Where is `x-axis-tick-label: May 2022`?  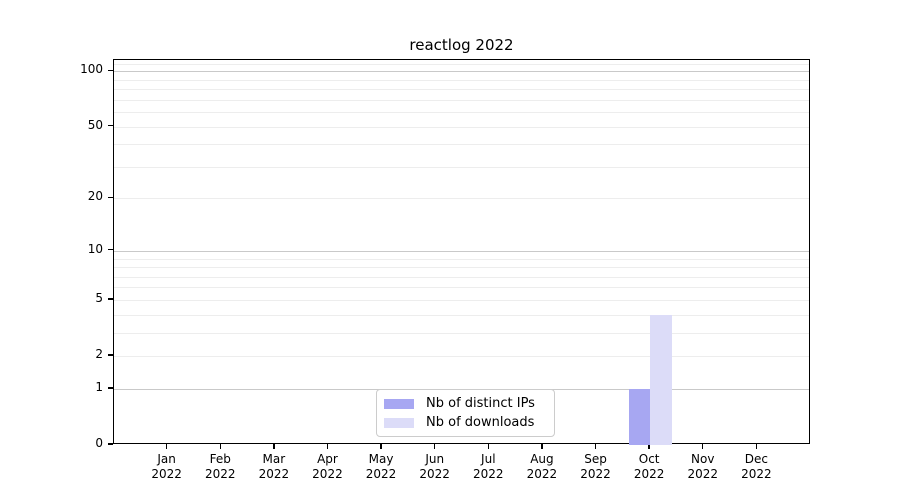
x-axis-tick-label: May 2022 is located at coordinates (381, 467).